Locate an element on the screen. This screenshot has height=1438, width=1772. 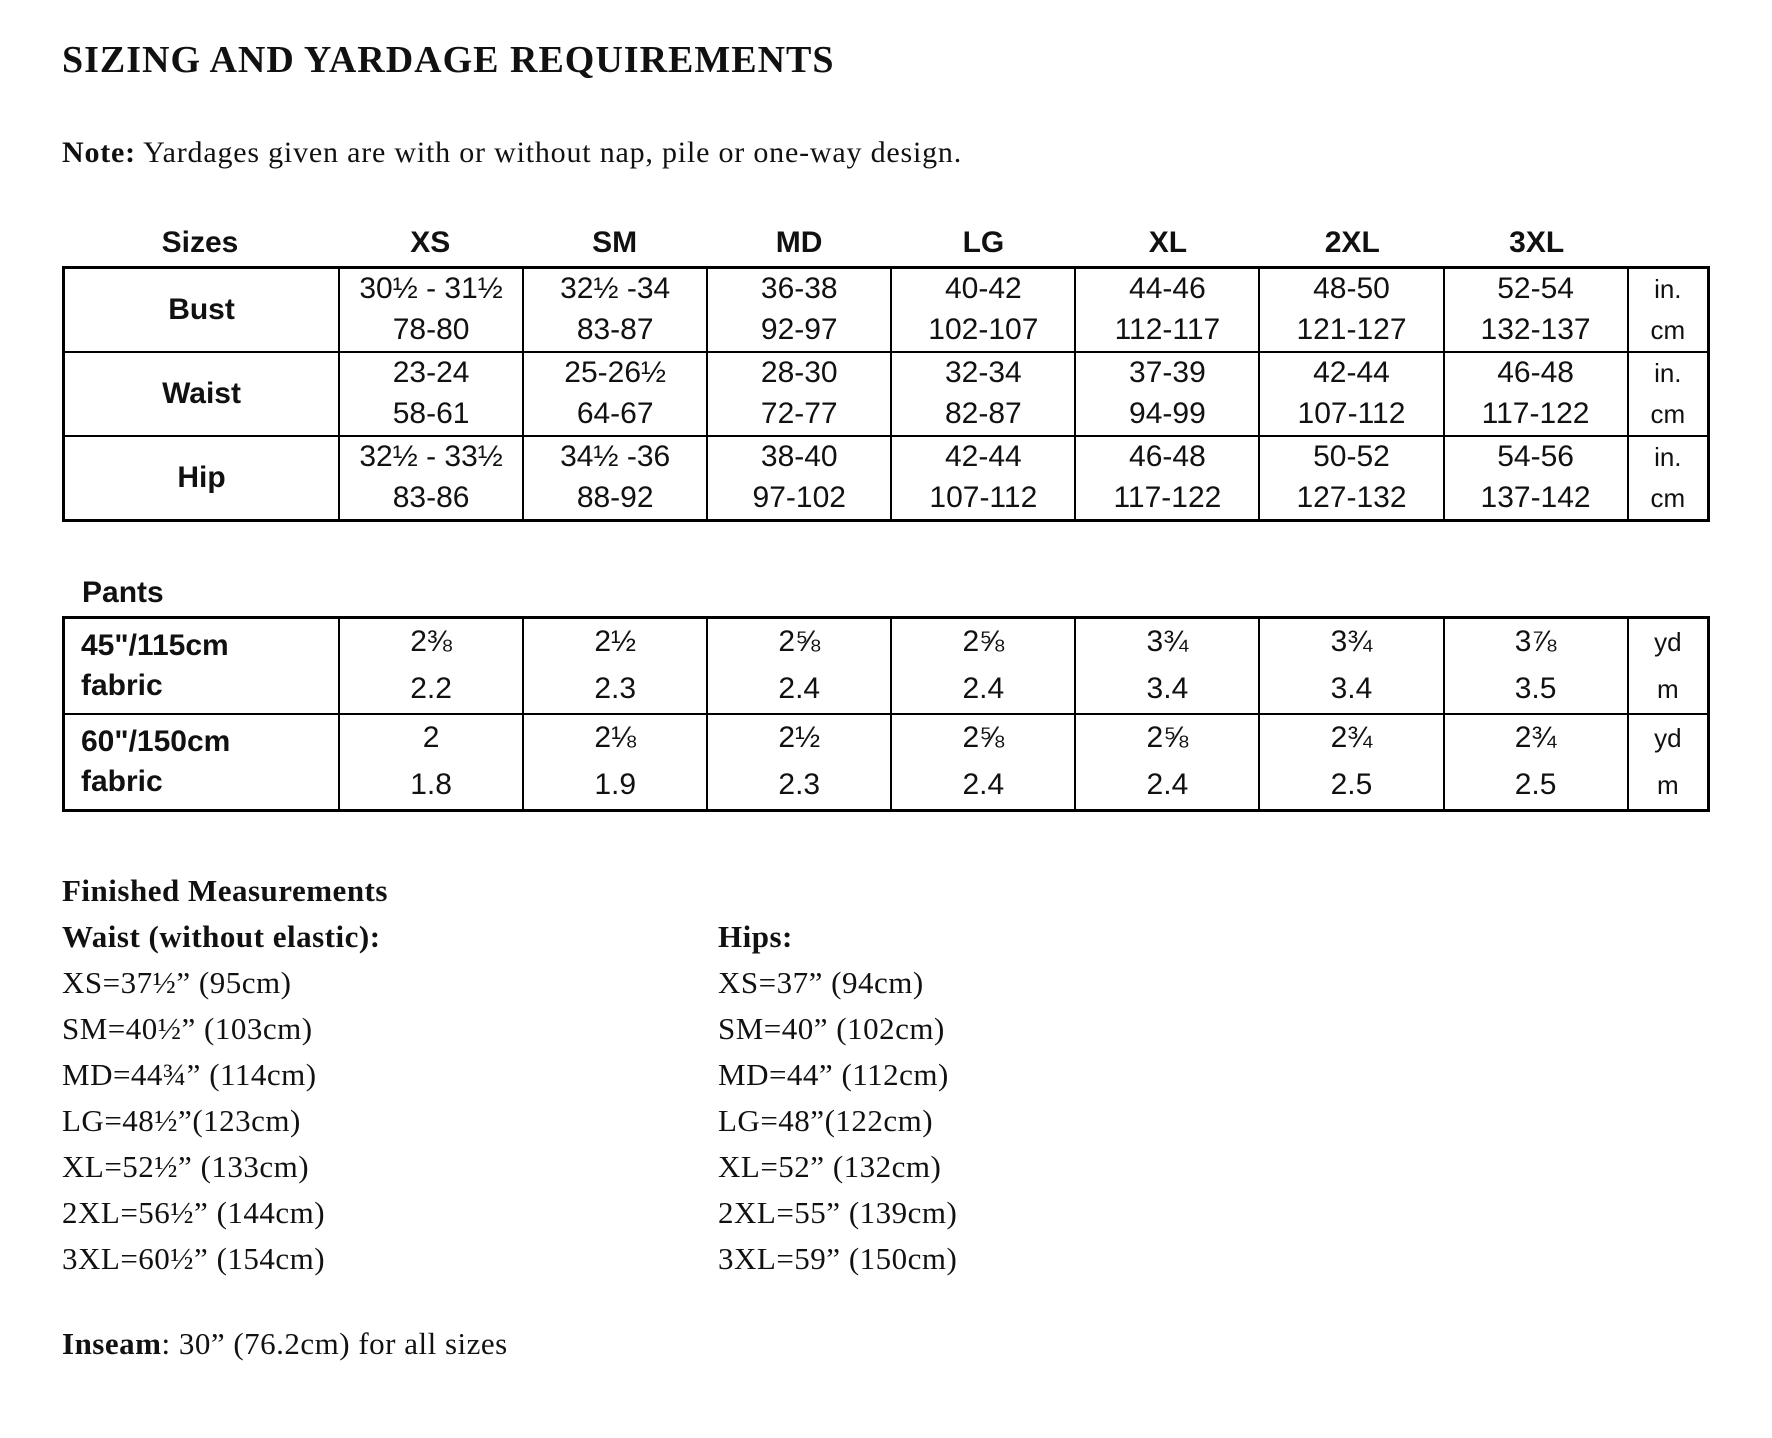
unit-cell-yd: yd is located at coordinates (1667, 737).